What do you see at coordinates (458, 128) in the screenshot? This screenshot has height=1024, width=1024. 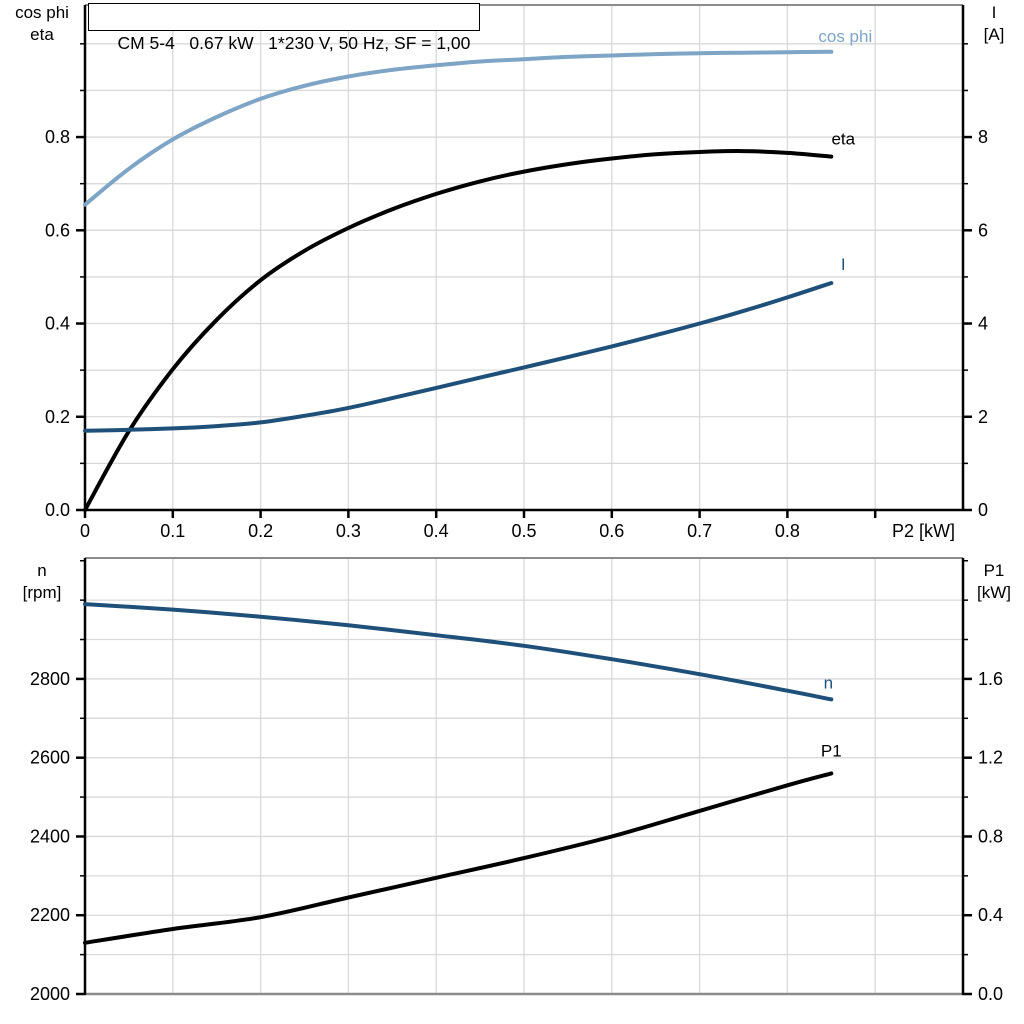 I see `series-curve-cos-phi` at bounding box center [458, 128].